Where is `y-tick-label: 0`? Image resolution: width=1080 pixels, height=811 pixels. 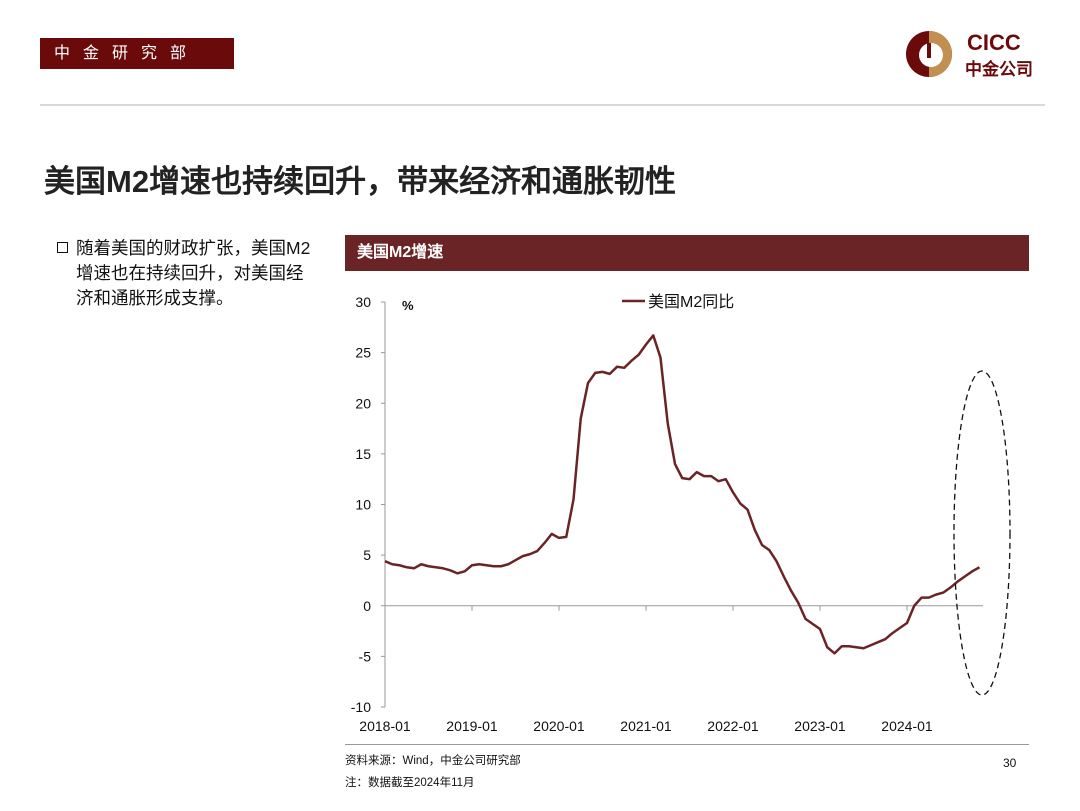 y-tick-label: 0 is located at coordinates (367, 606).